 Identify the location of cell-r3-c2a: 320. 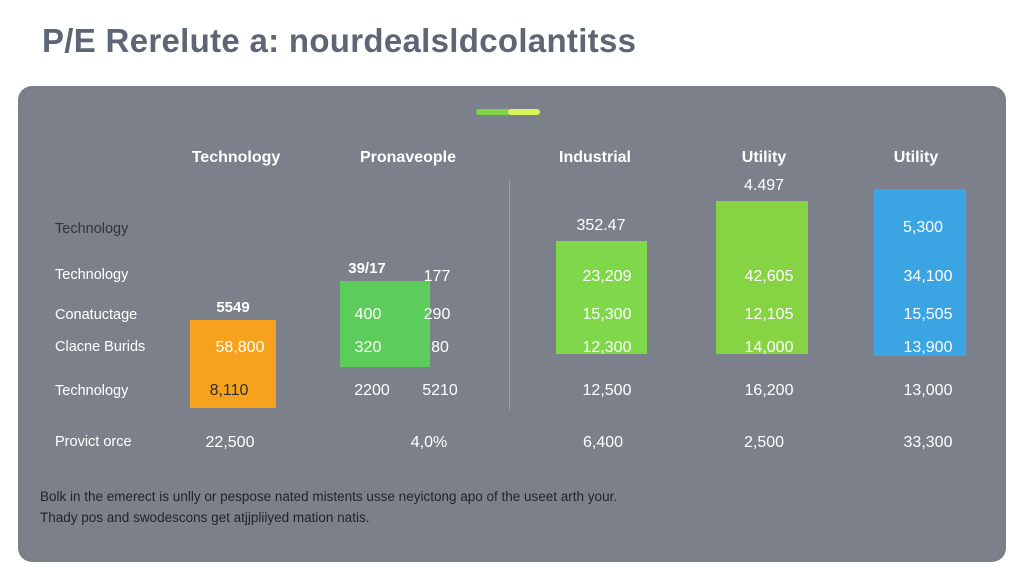
(368, 347).